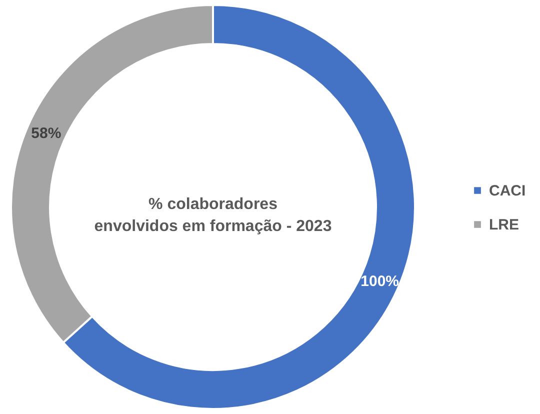  I want to click on legend-label: CACI, so click(507, 191).